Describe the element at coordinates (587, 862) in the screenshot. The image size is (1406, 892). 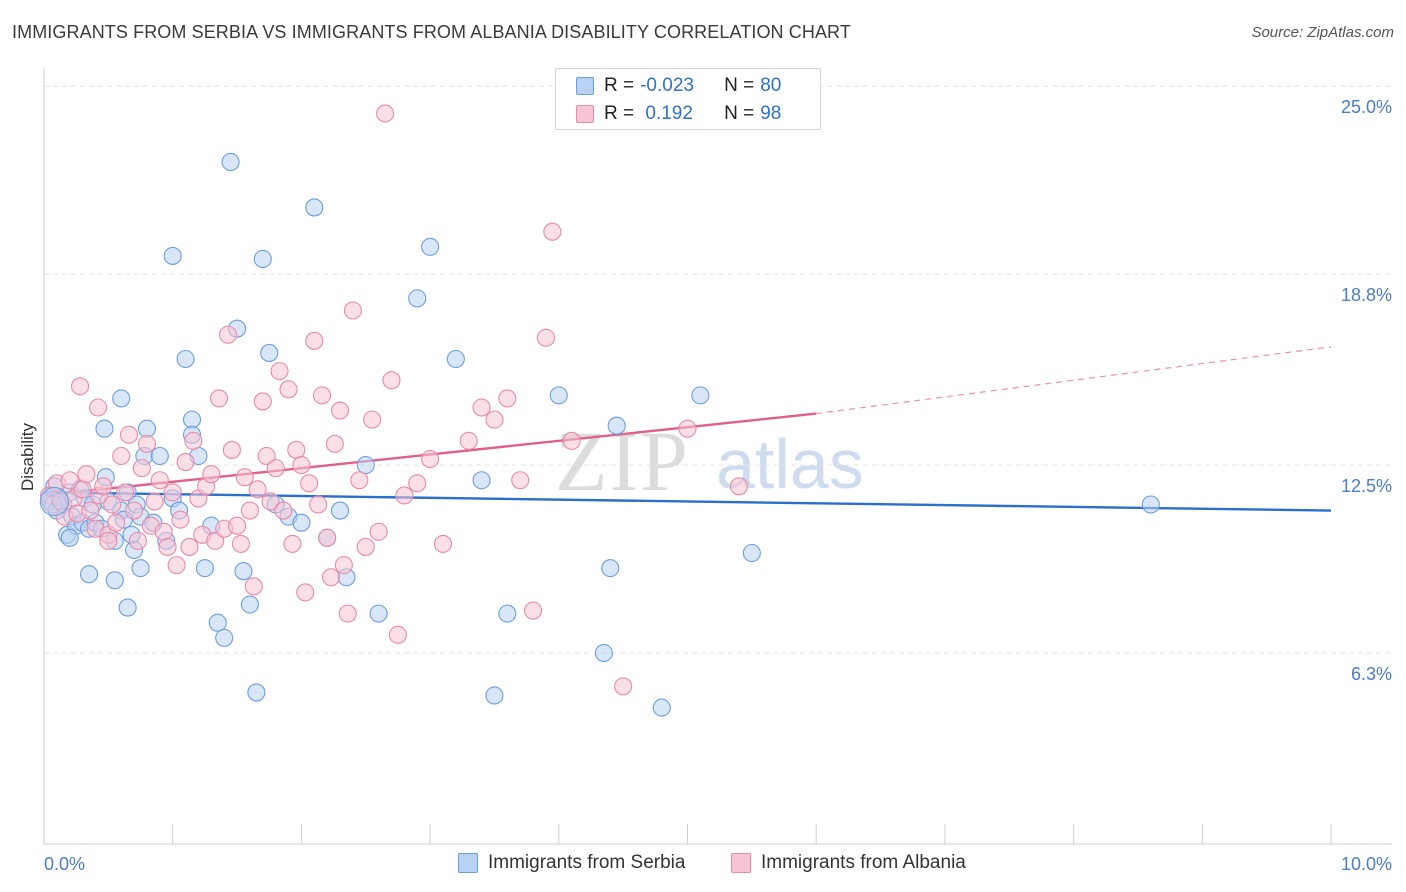
I see `legend-label-serbia: Immigrants from Serbia` at that location.